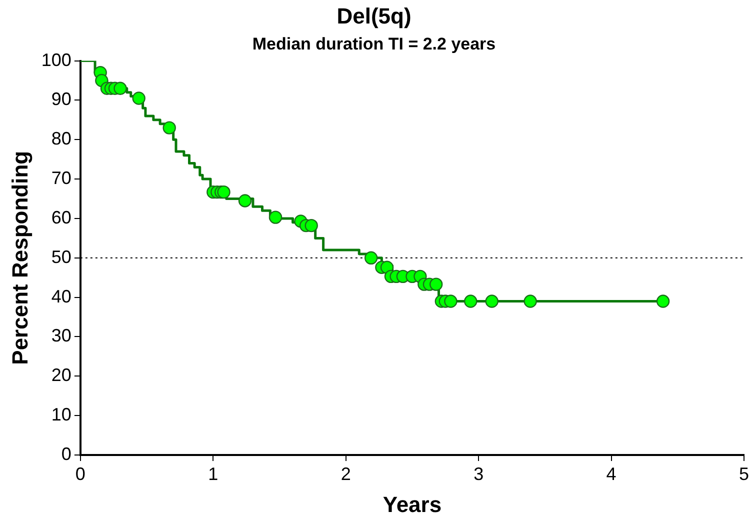 The image size is (754, 527). Describe the element at coordinates (80, 474) in the screenshot. I see `x-tick-label: 0` at that location.